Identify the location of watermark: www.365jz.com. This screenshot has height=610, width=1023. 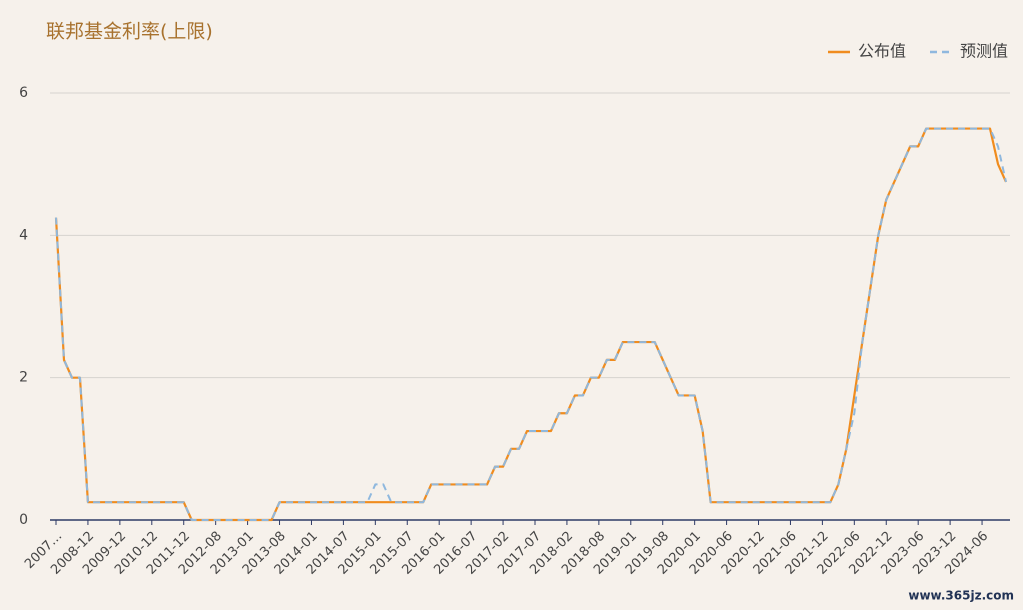
(961, 596).